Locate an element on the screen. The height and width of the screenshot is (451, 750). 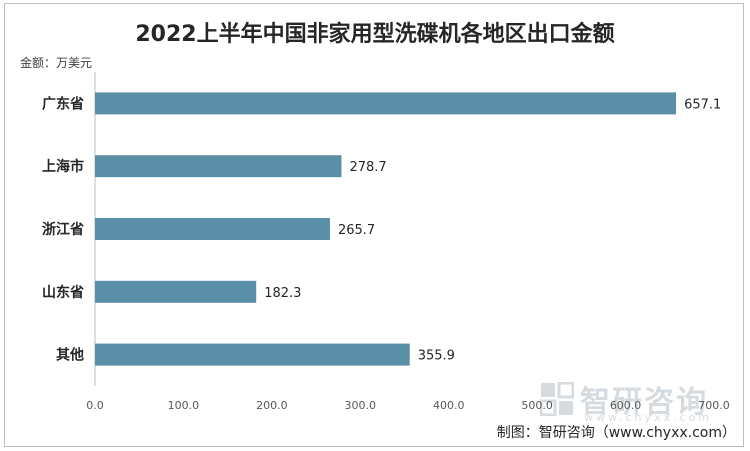
category-label: 浙江省 is located at coordinates (63, 229).